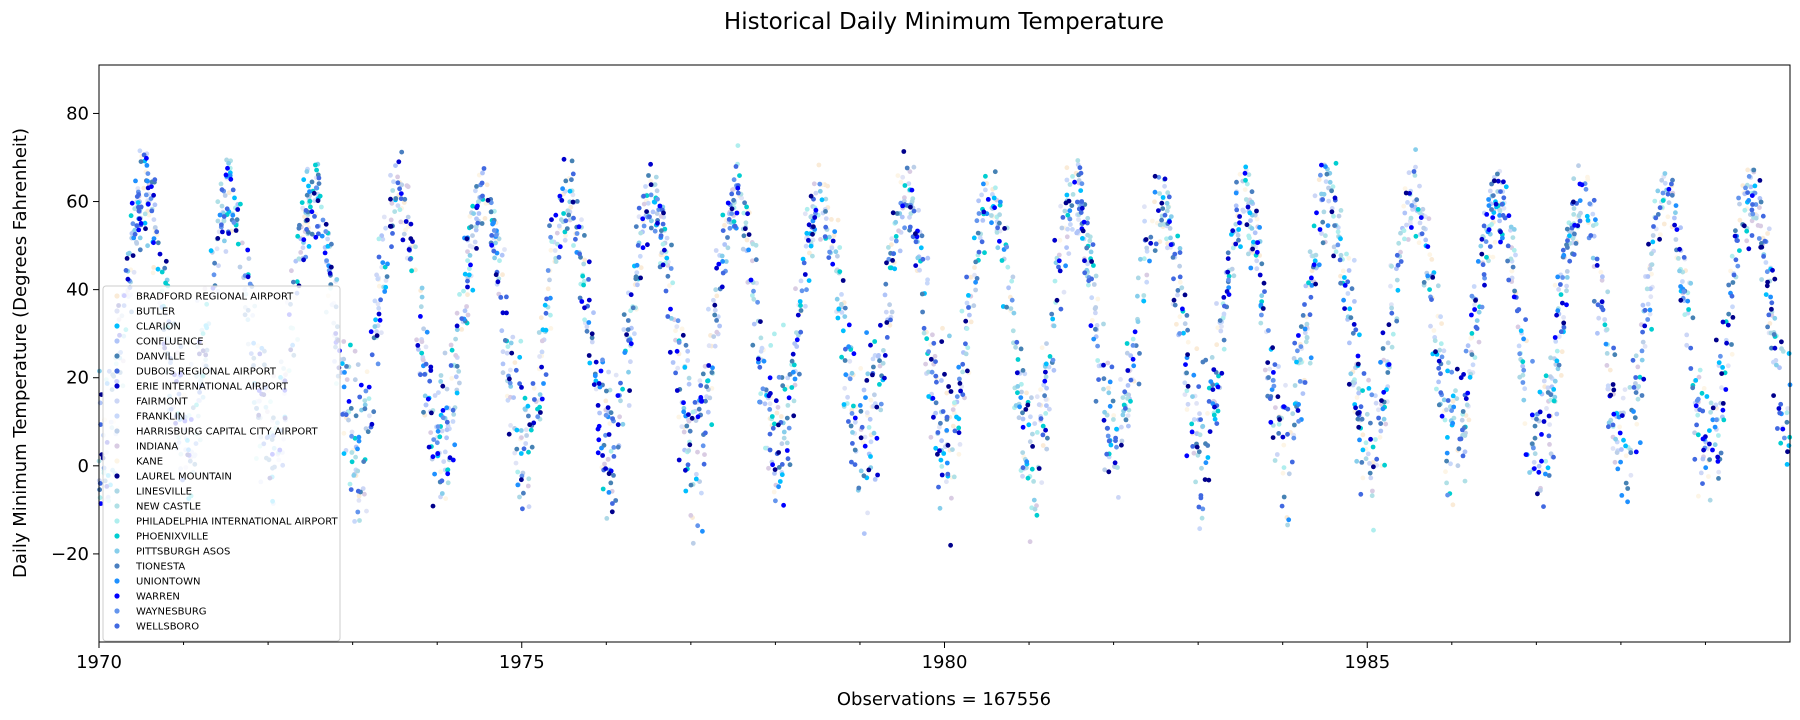  Describe the element at coordinates (237, 522) in the screenshot. I see `legend-label: PHILADELPHIA INTERNATIONAL AIRPORT` at that location.